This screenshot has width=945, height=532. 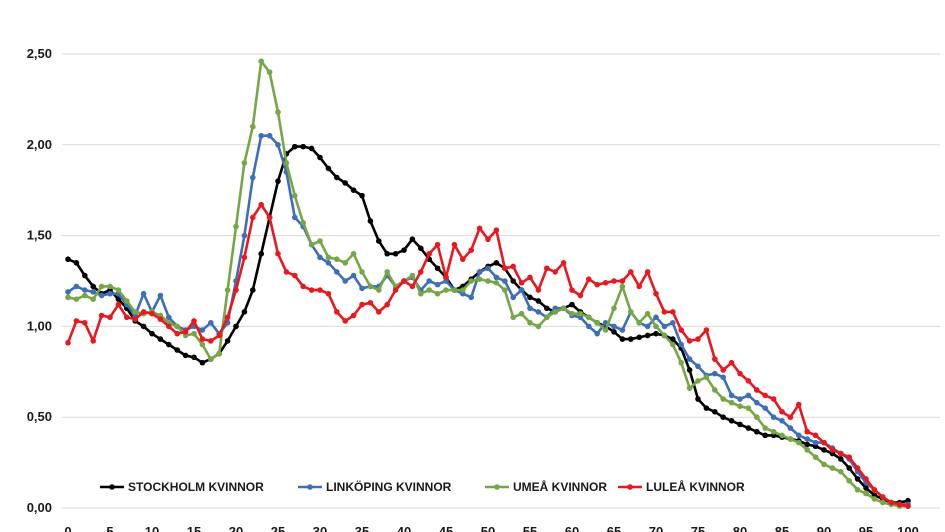 I want to click on legend-item: UMEÅ KVINNOR, so click(x=546, y=486).